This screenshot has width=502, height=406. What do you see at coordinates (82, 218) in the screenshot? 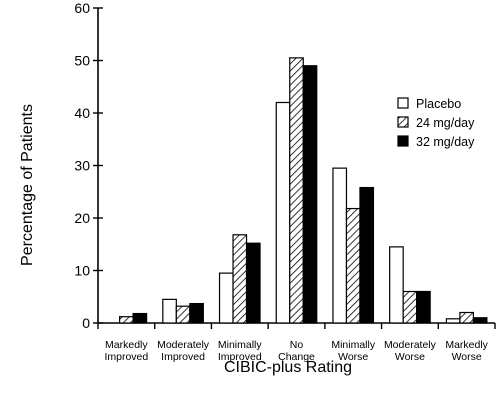
I see `y-tick-label: 20` at bounding box center [82, 218].